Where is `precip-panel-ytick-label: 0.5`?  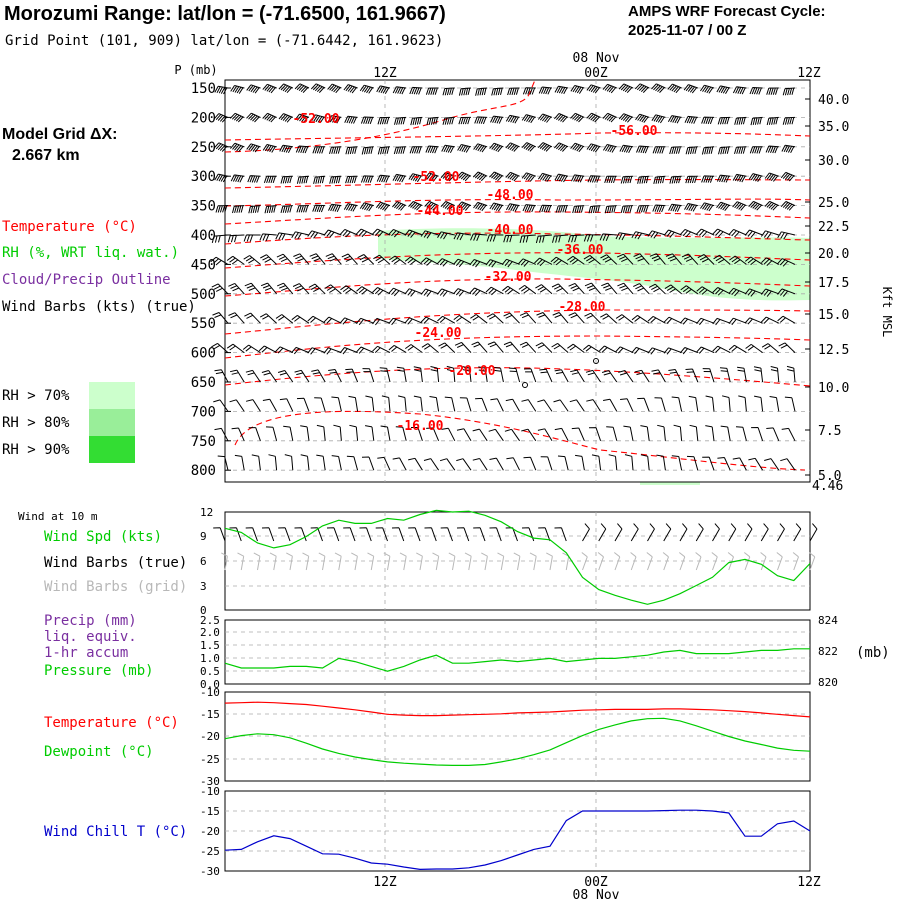
precip-panel-ytick-label: 0.5 is located at coordinates (210, 671).